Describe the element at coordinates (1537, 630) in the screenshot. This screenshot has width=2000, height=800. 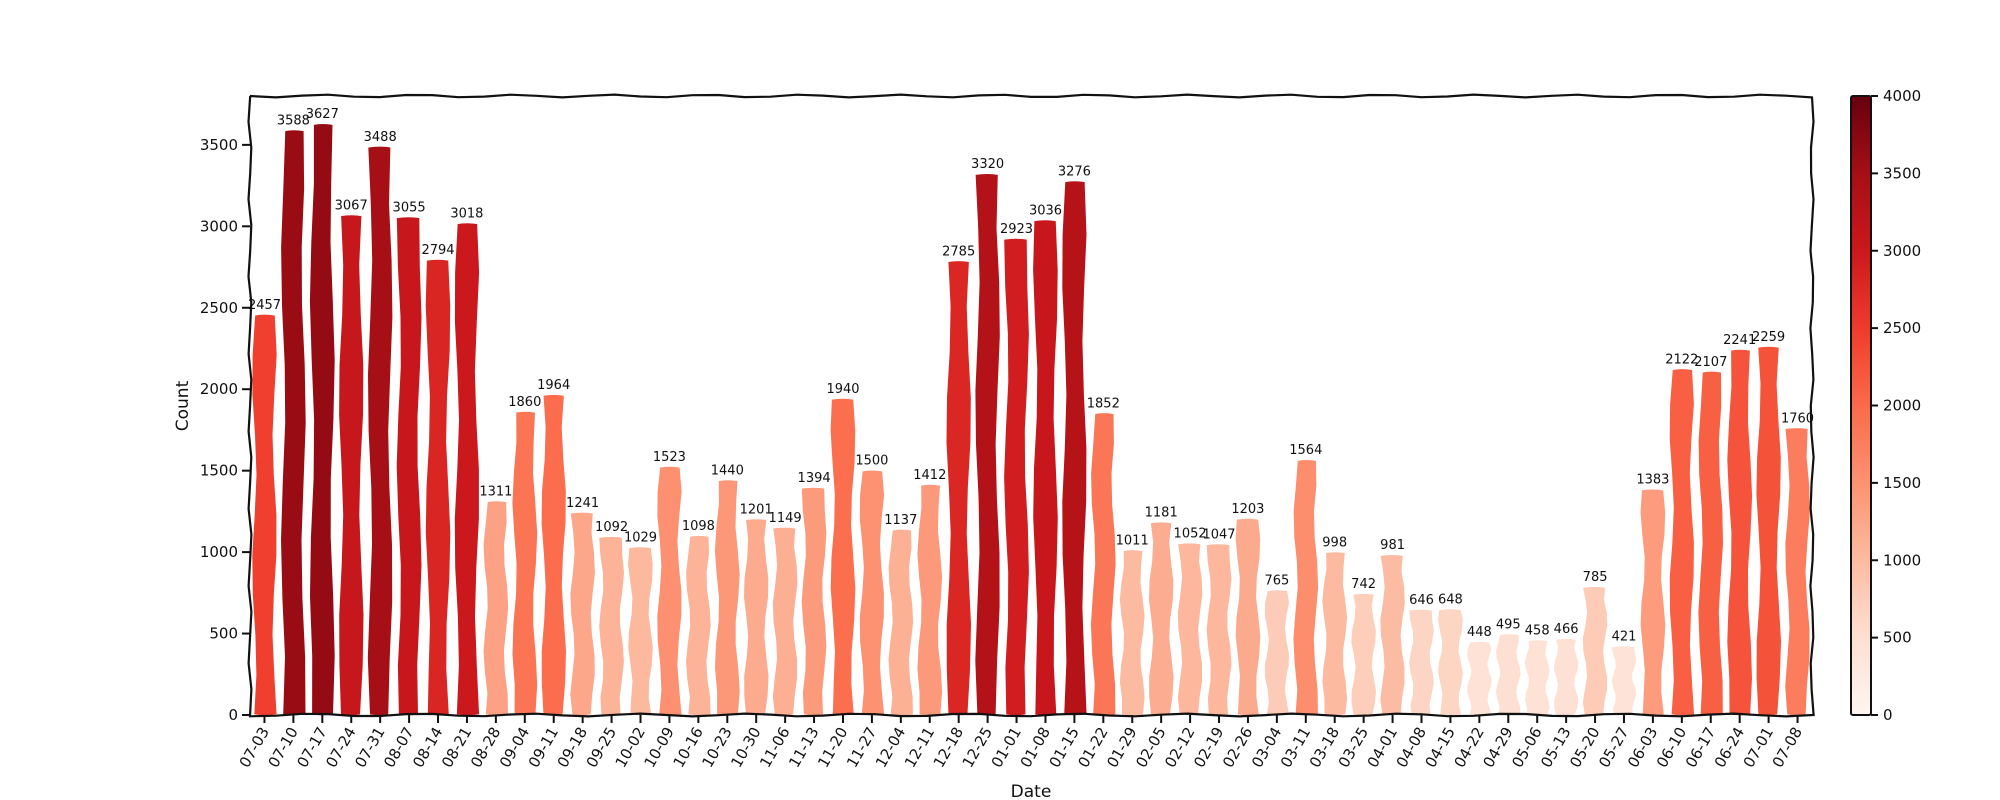
I see `data-label-05-06: 458` at that location.